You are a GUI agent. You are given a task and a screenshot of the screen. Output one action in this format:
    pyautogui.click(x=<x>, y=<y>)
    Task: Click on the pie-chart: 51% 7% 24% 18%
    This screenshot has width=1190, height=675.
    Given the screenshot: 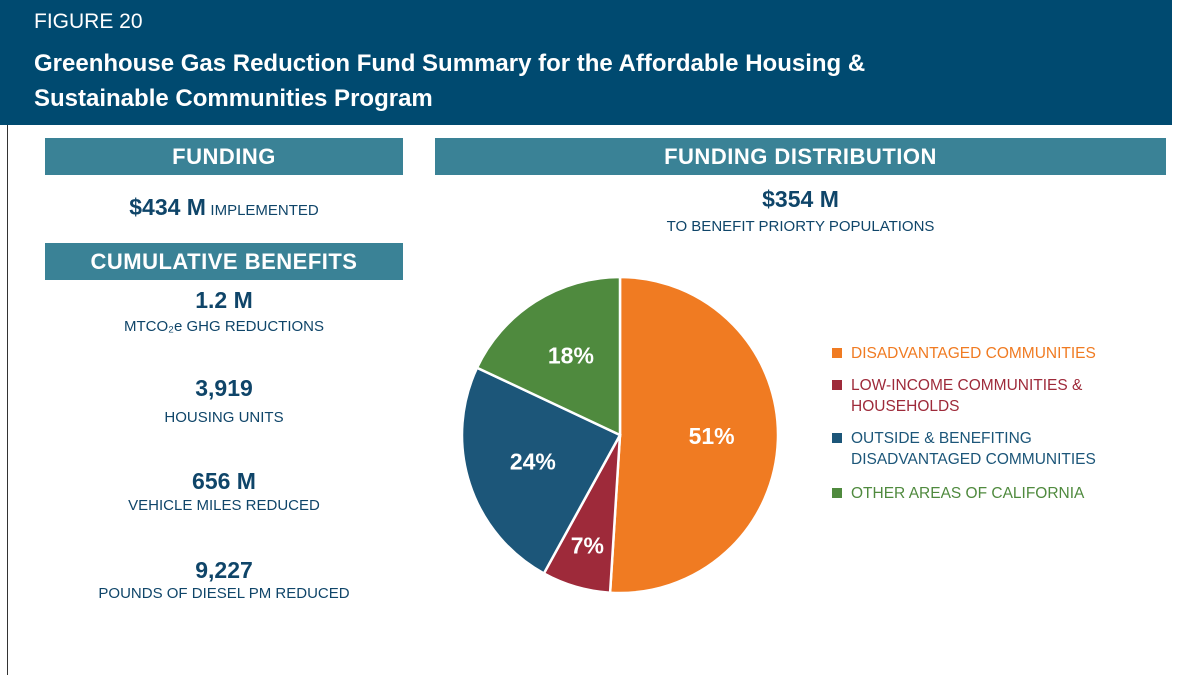 What is the action you would take?
    pyautogui.click(x=620, y=435)
    